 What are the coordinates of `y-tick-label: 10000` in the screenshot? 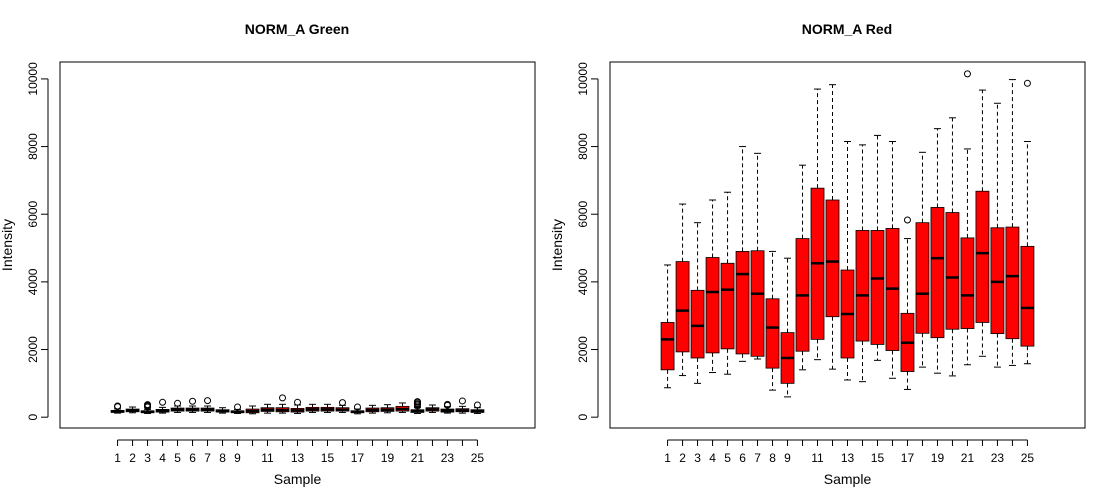 It's located at (33, 79).